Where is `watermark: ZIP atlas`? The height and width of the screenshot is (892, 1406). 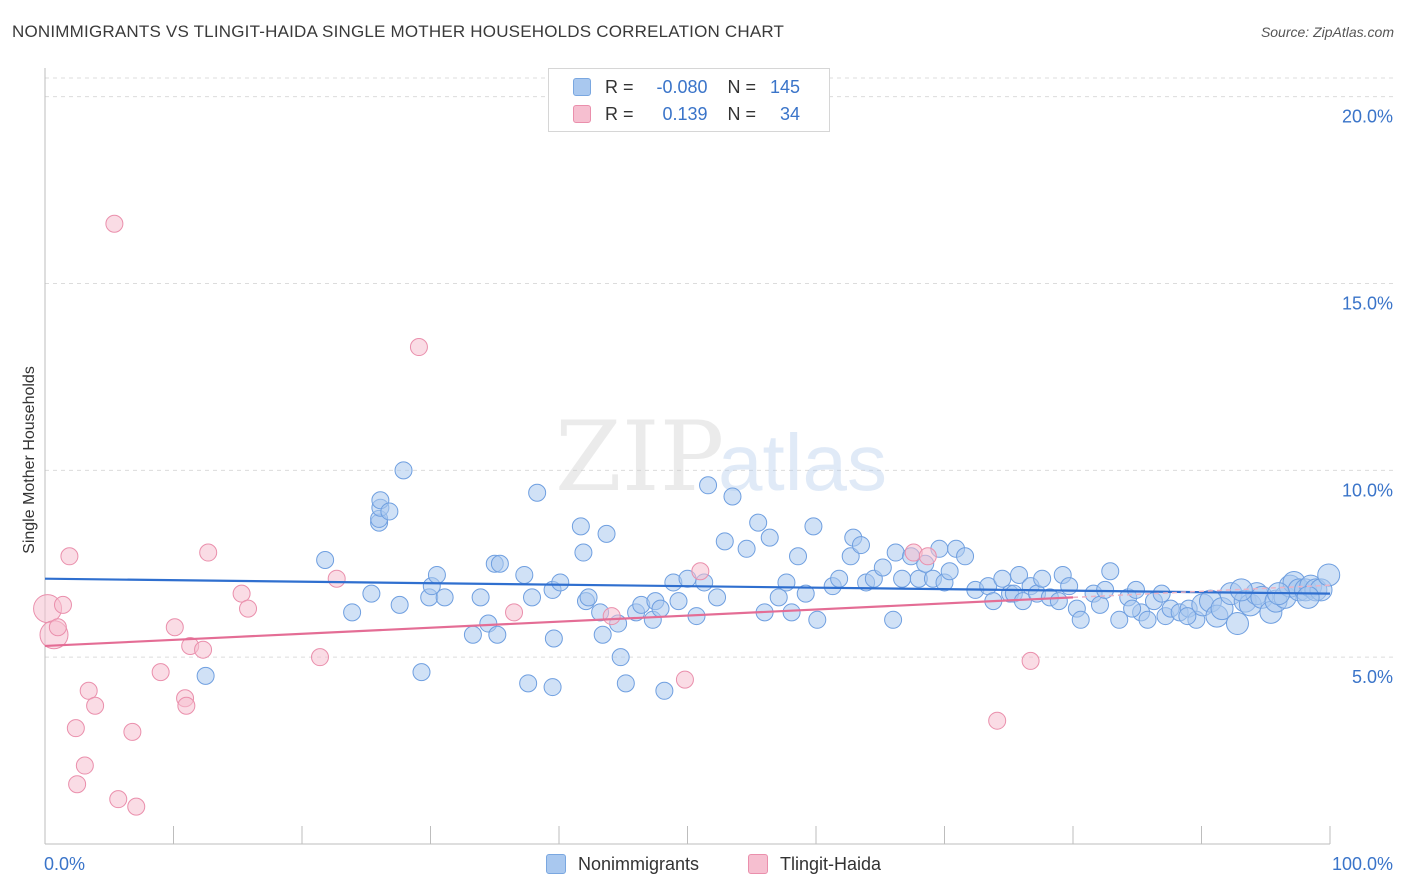
watermark: ZIP atlas is located at coordinates (721, 457).